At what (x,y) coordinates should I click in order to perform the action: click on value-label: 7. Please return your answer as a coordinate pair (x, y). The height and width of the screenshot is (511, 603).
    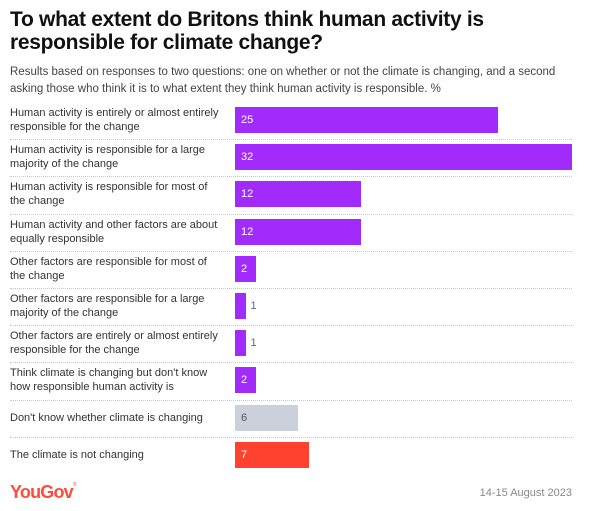
    Looking at the image, I should click on (244, 454).